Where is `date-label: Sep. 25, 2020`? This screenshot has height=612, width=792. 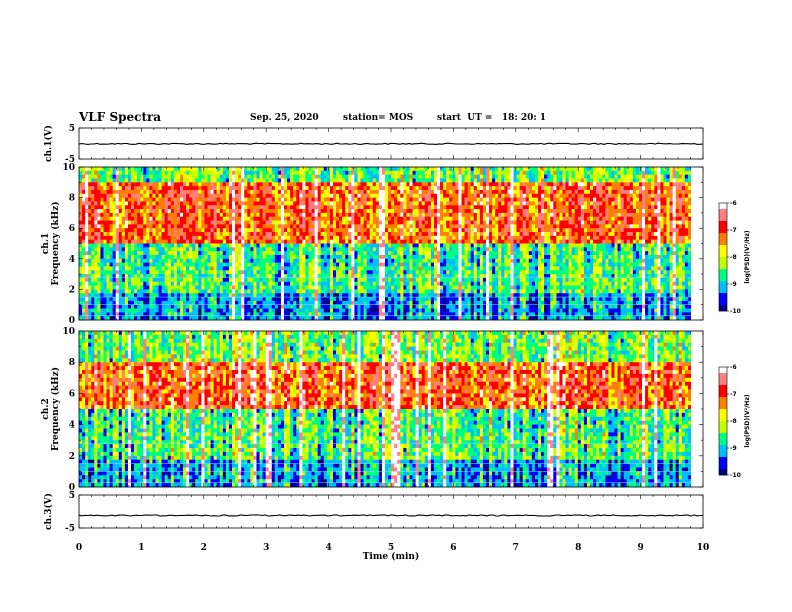 date-label: Sep. 25, 2020 is located at coordinates (284, 118).